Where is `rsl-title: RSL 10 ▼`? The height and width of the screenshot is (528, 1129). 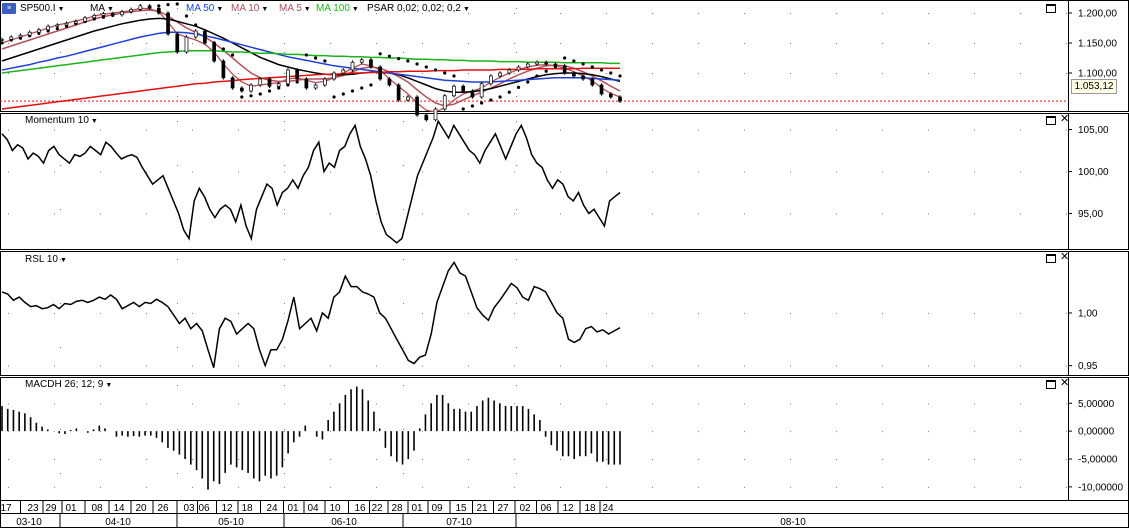
rsl-title: RSL 10 ▼ is located at coordinates (46, 259).